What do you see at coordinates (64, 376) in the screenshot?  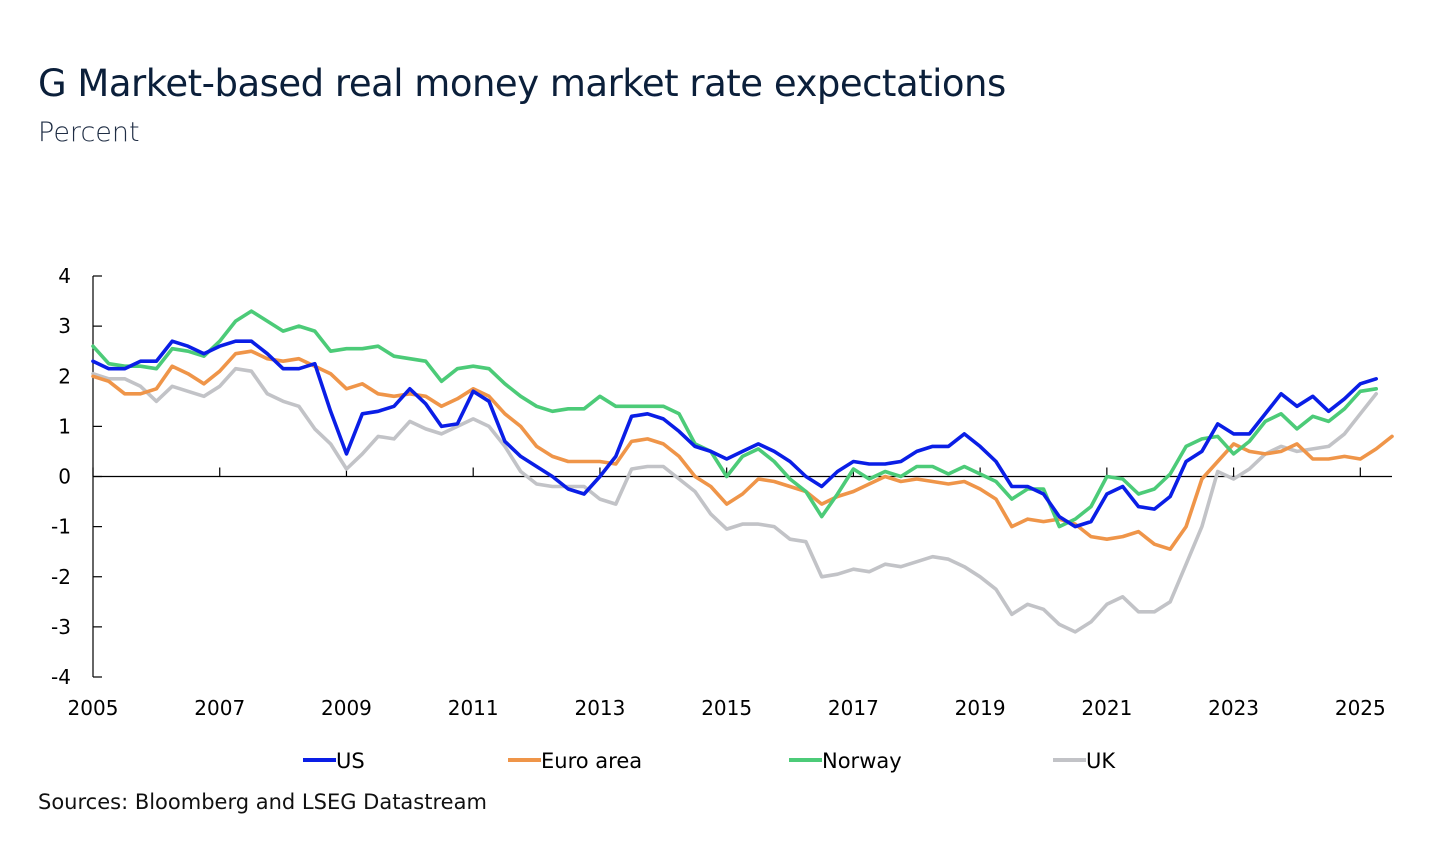 I see `y-tick-label: 2` at bounding box center [64, 376].